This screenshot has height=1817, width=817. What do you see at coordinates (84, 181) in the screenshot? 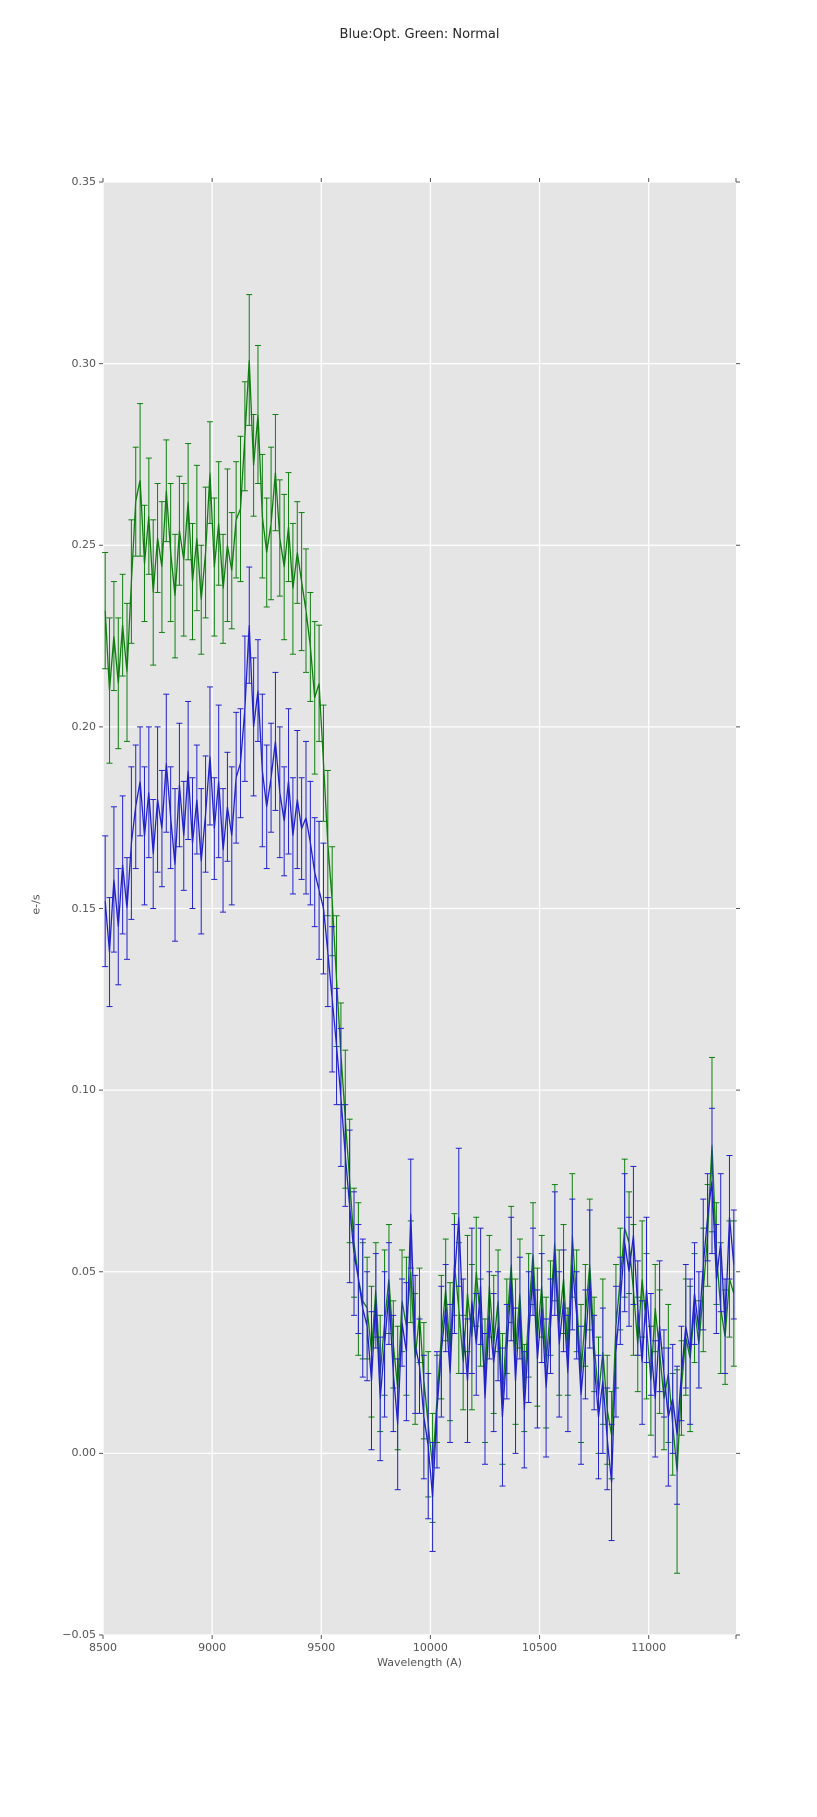
I see `y-tick-label: 0.35` at bounding box center [84, 181].